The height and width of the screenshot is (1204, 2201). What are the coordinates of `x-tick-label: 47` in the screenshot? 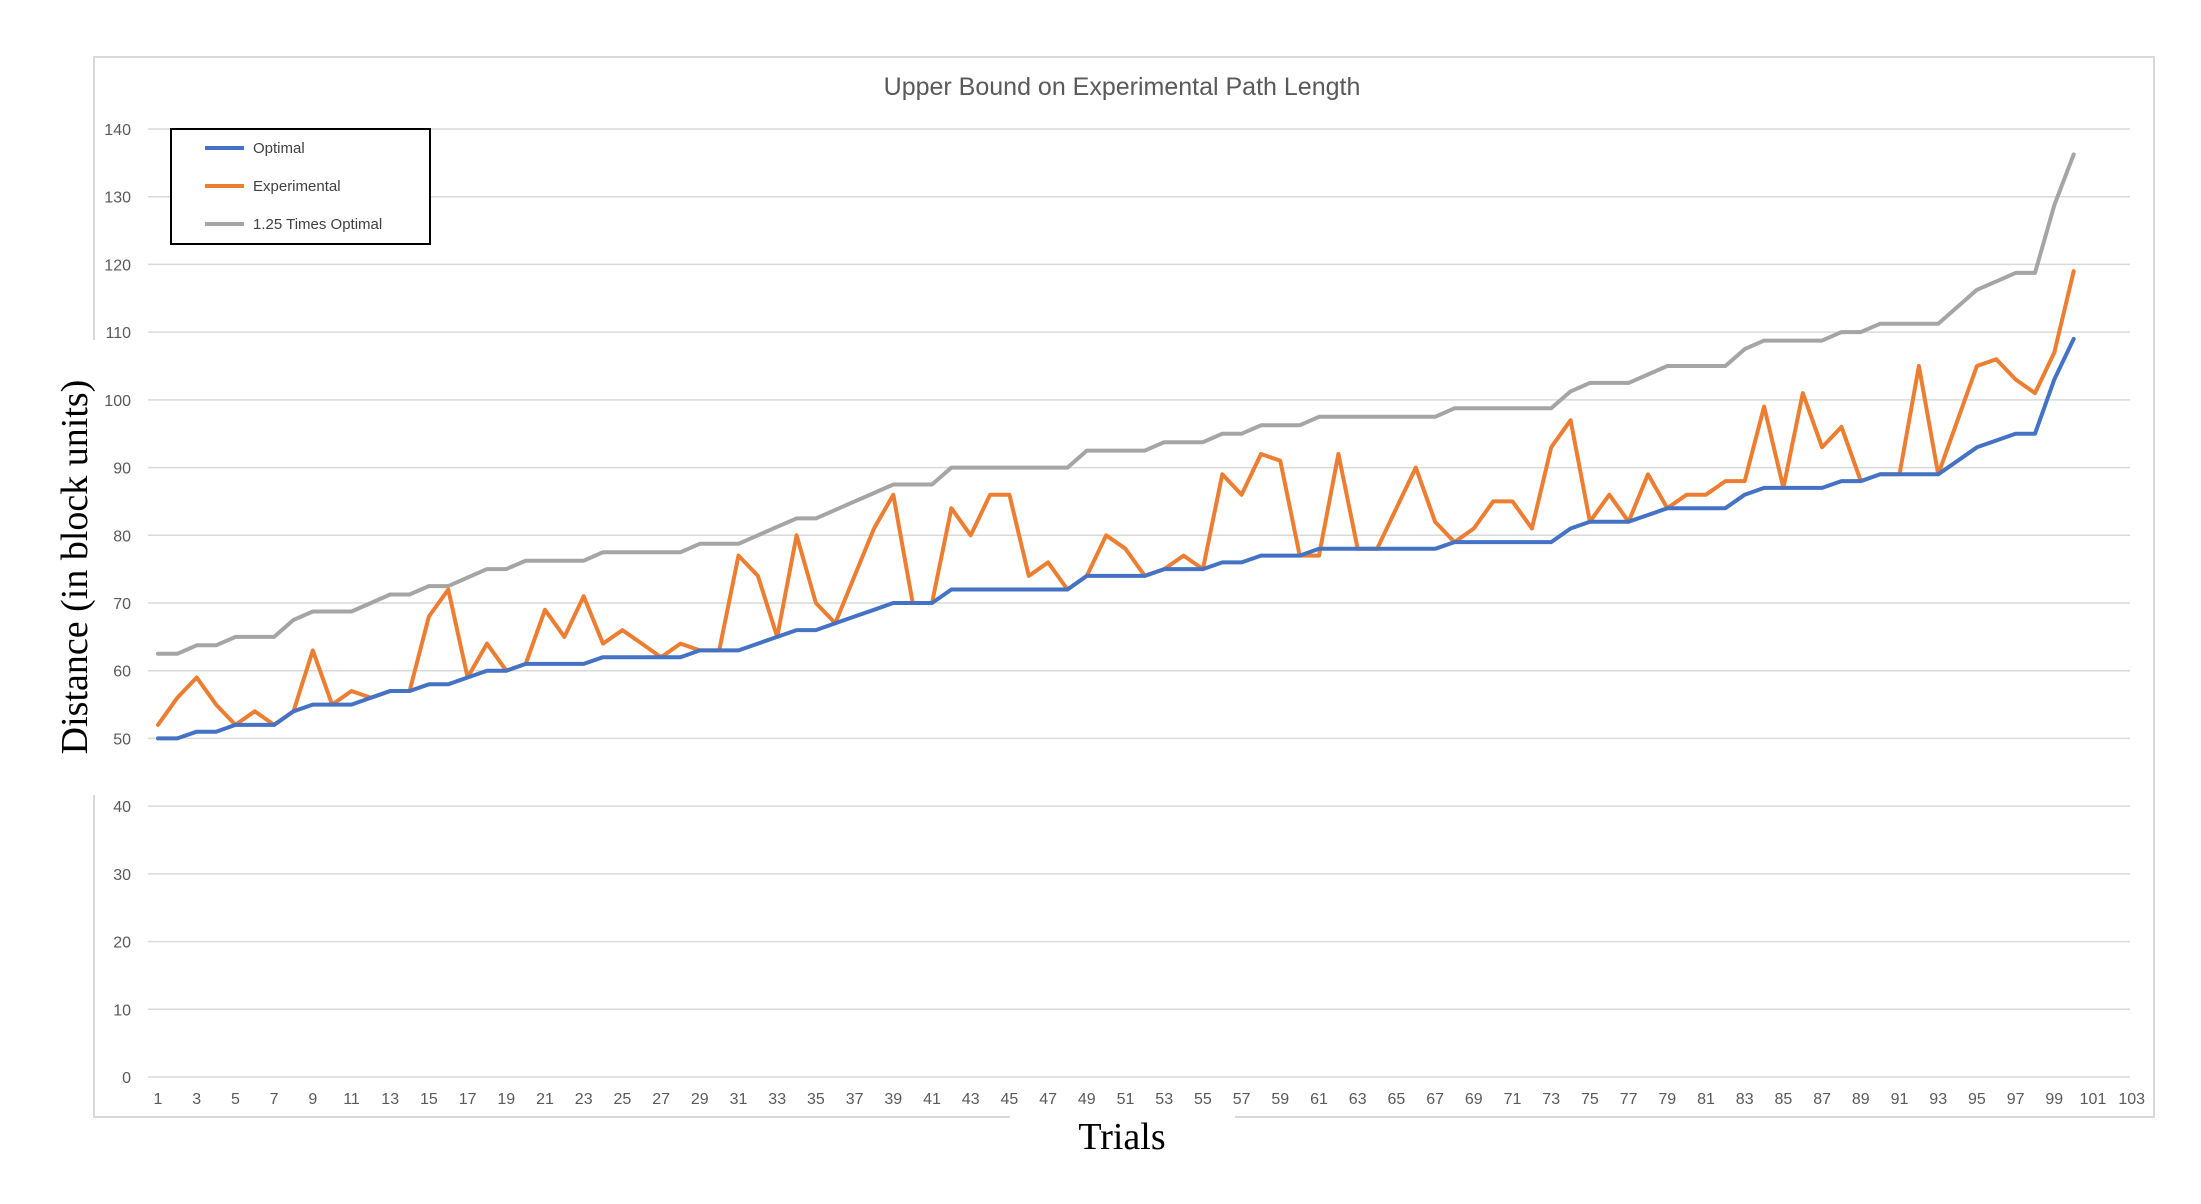 It's located at (1048, 1099).